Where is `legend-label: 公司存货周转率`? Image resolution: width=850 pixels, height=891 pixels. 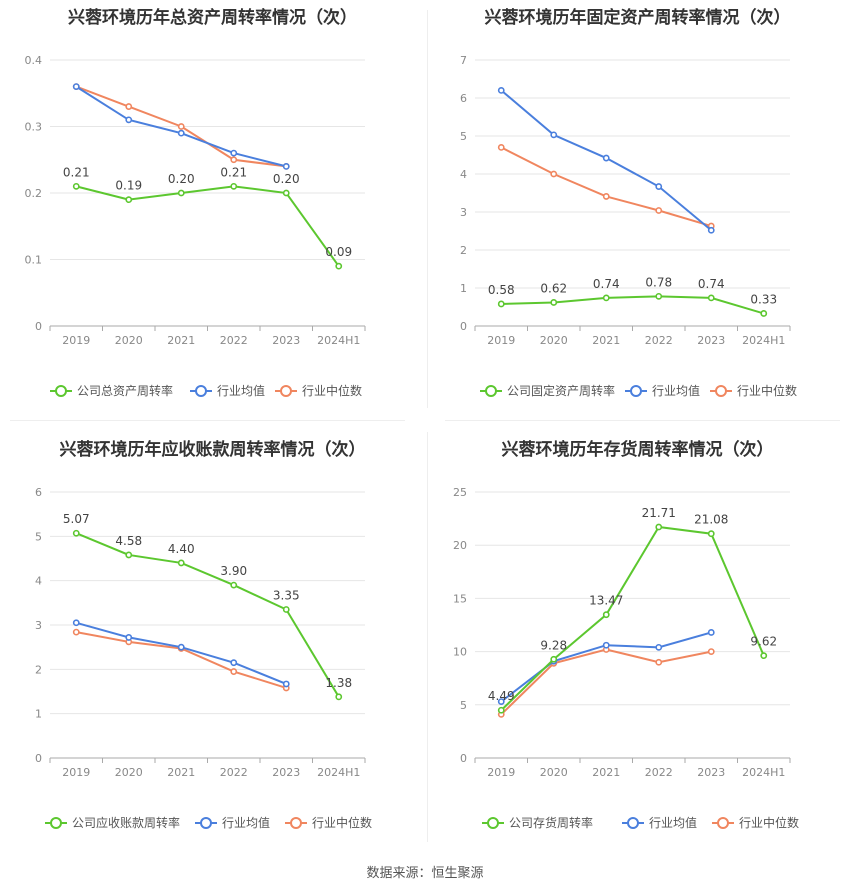 legend-label: 公司存货周转率 is located at coordinates (551, 822).